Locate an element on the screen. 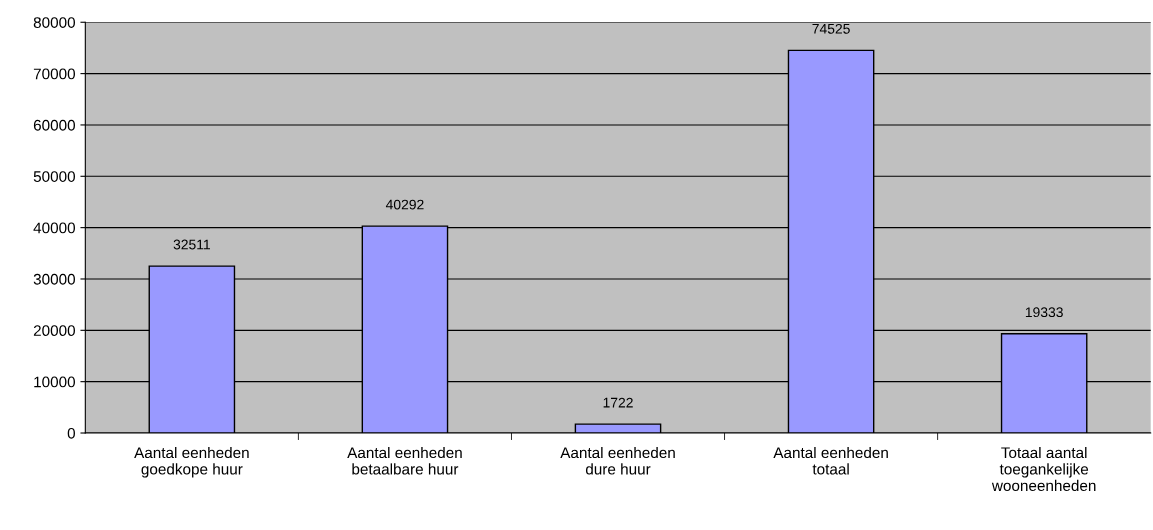 This screenshot has width=1153, height=530. y-tick-label: 10000 is located at coordinates (55, 382).